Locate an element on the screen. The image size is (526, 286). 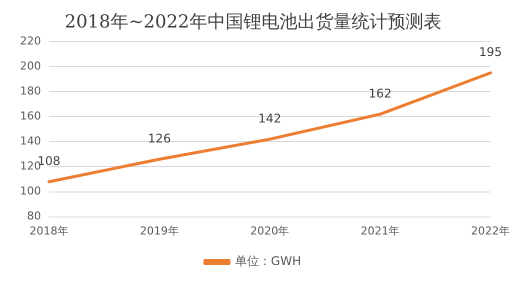
legend-label: 单位：GWH is located at coordinates (268, 261).